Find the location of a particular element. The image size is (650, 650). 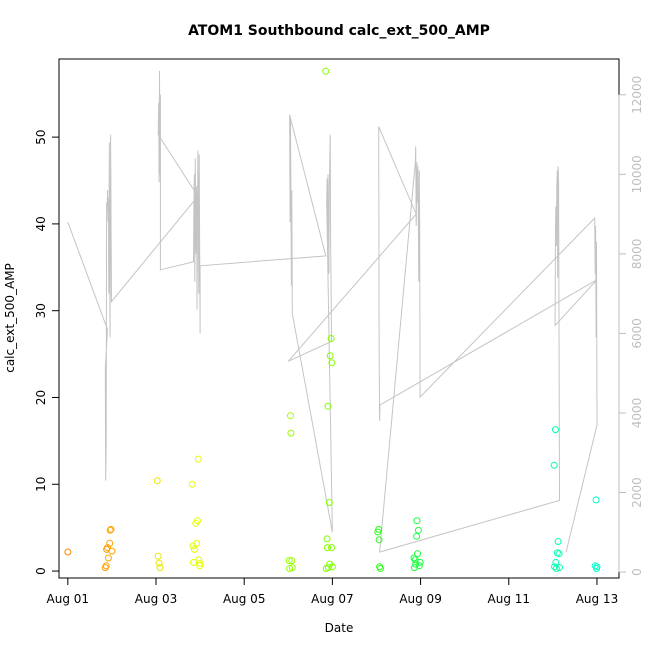

y2-tick-label: 6000 is located at coordinates (637, 333).